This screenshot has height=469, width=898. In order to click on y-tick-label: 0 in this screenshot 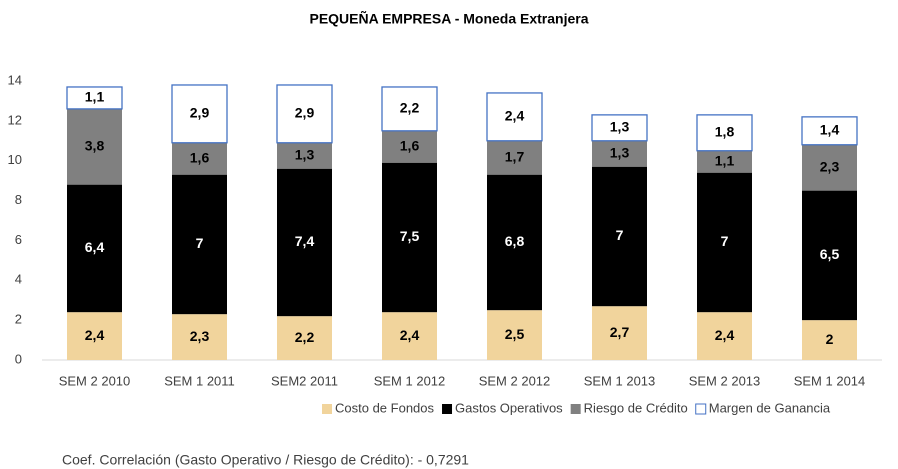, I will do `click(18, 358)`.